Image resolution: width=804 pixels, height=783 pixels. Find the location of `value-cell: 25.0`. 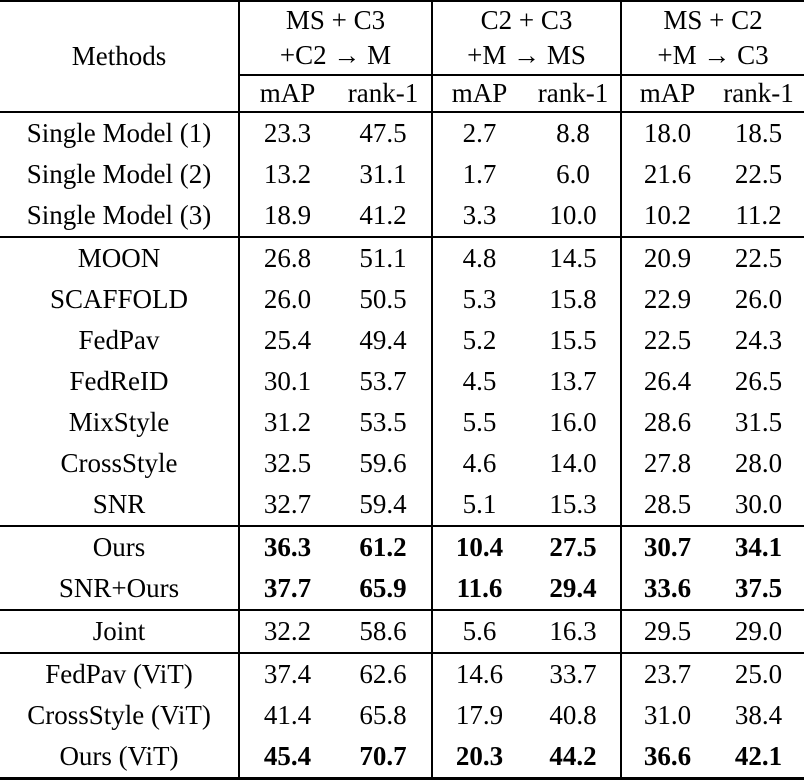

value-cell: 25.0 is located at coordinates (758, 673).